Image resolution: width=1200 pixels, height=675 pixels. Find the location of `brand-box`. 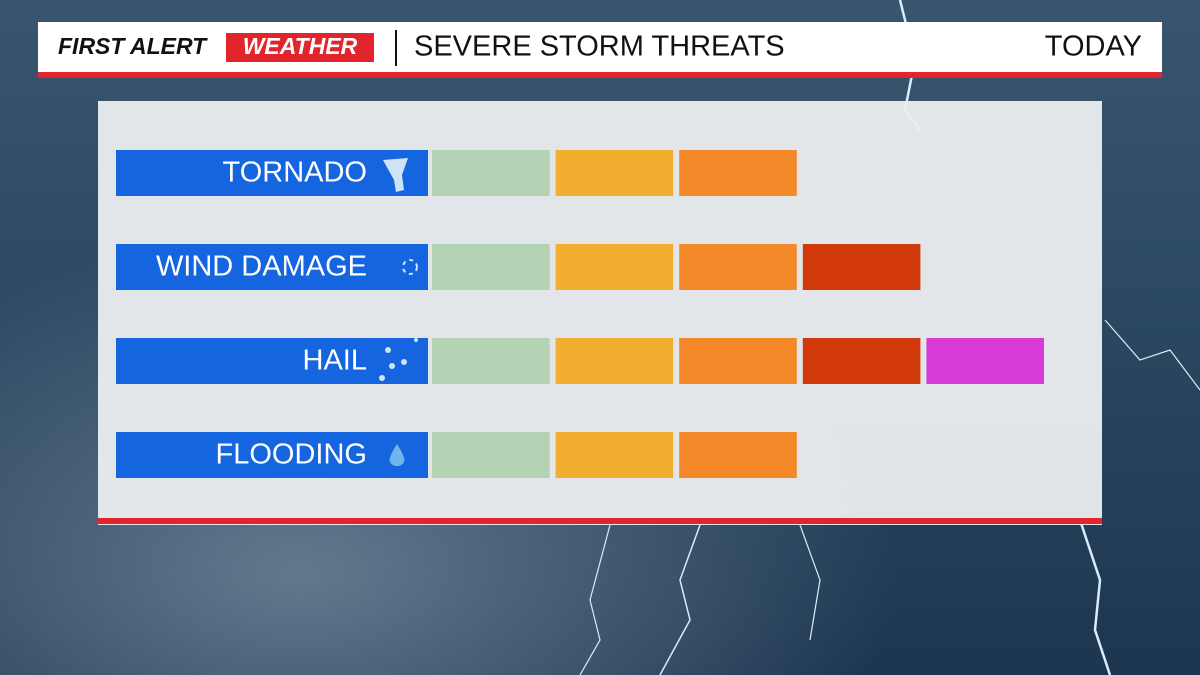

brand-box is located at coordinates (300, 47).